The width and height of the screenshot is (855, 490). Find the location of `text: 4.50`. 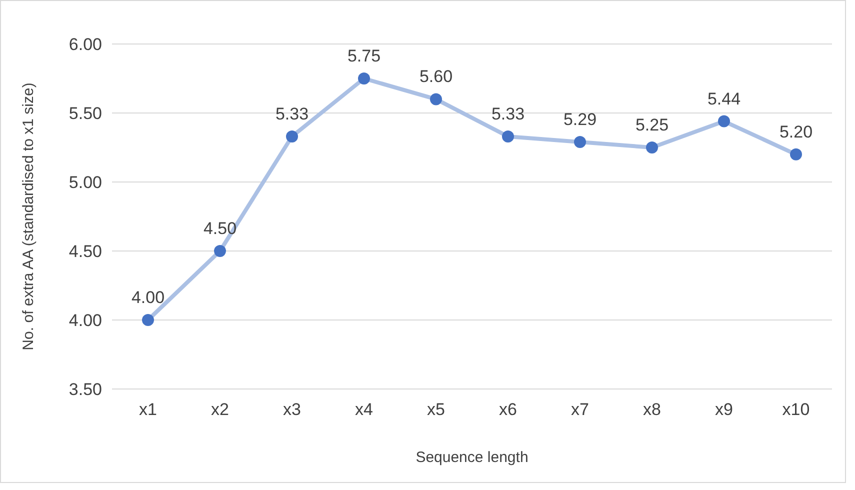

text: 4.50 is located at coordinates (220, 228).